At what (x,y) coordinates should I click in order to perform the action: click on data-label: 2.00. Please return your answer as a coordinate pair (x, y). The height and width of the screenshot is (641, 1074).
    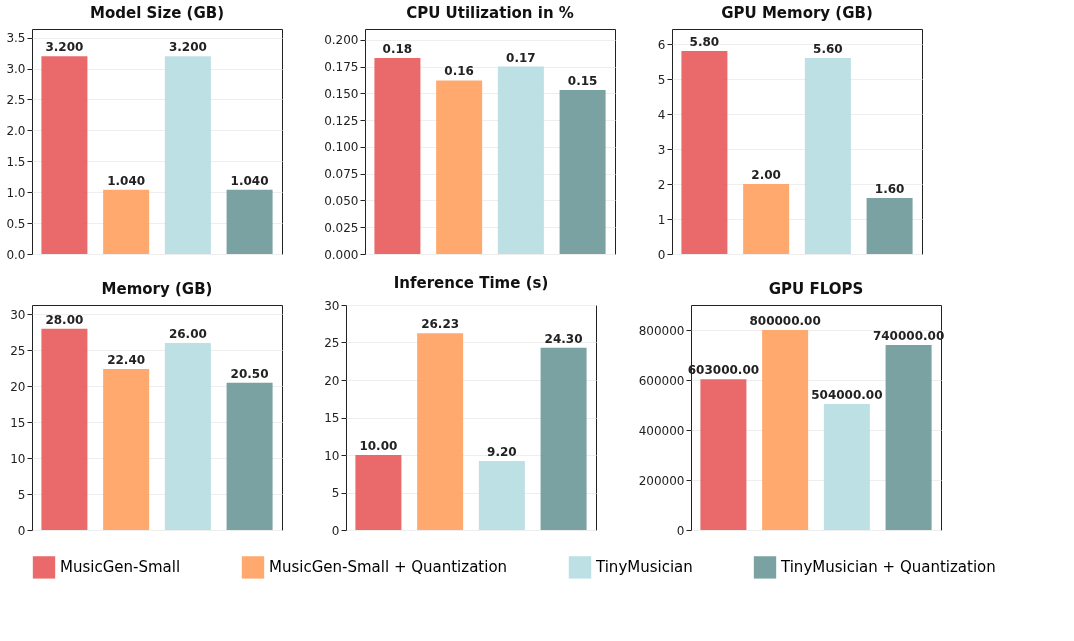
    Looking at the image, I should click on (766, 175).